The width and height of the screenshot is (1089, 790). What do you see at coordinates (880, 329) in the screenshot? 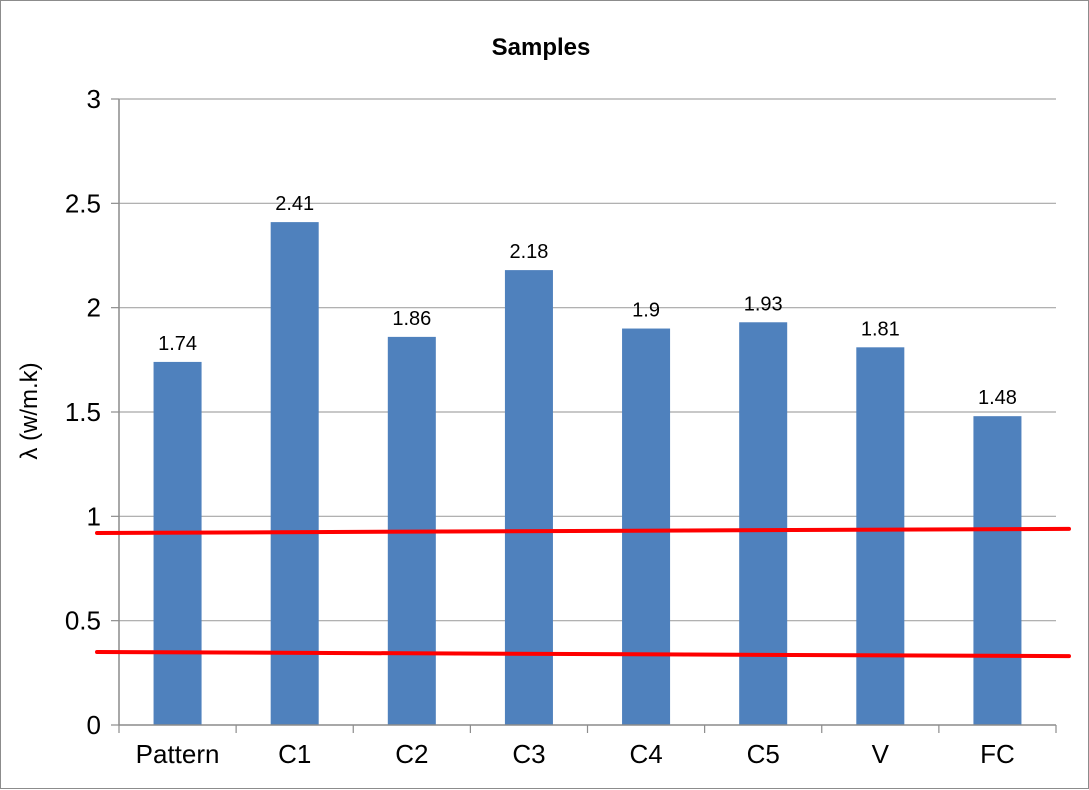
I see `bar-value-label: 1.81` at bounding box center [880, 329].